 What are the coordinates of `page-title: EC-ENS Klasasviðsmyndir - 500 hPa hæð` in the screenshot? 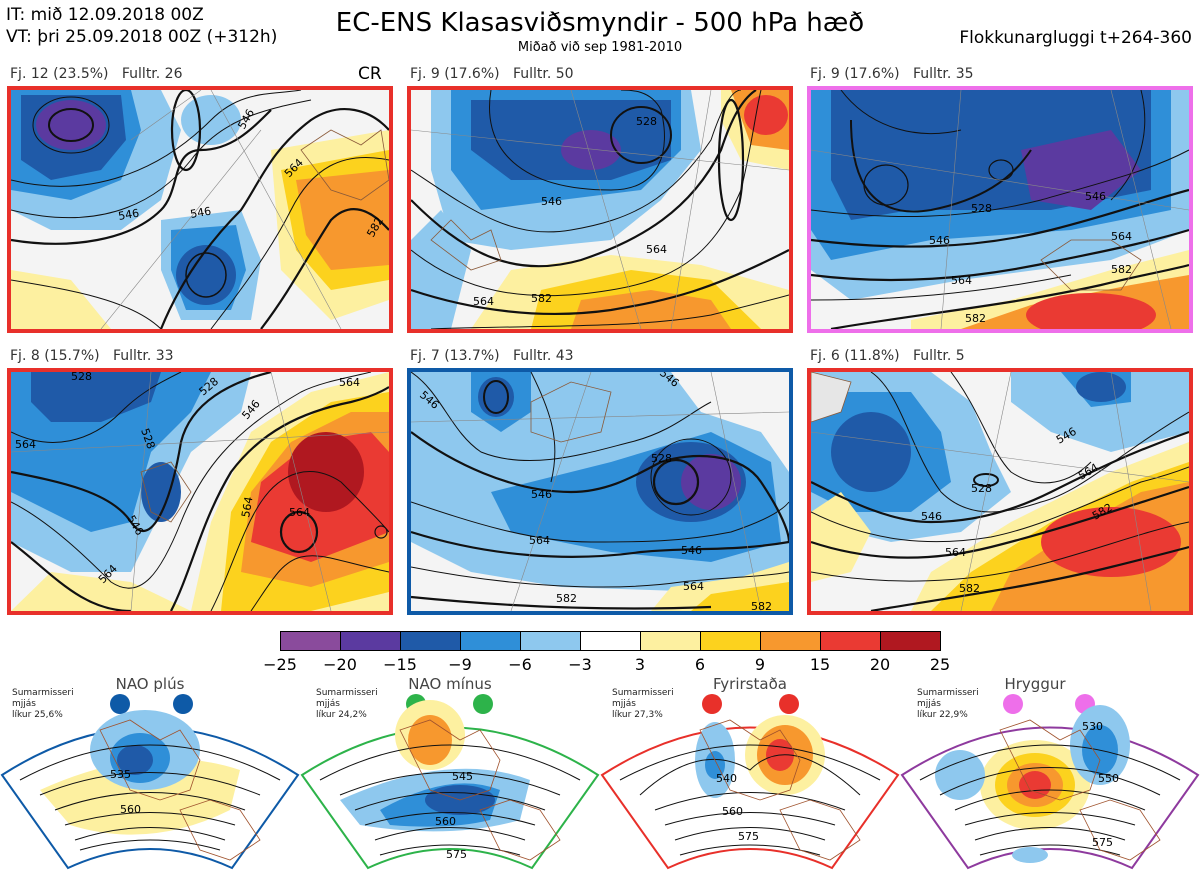 It's located at (600, 23).